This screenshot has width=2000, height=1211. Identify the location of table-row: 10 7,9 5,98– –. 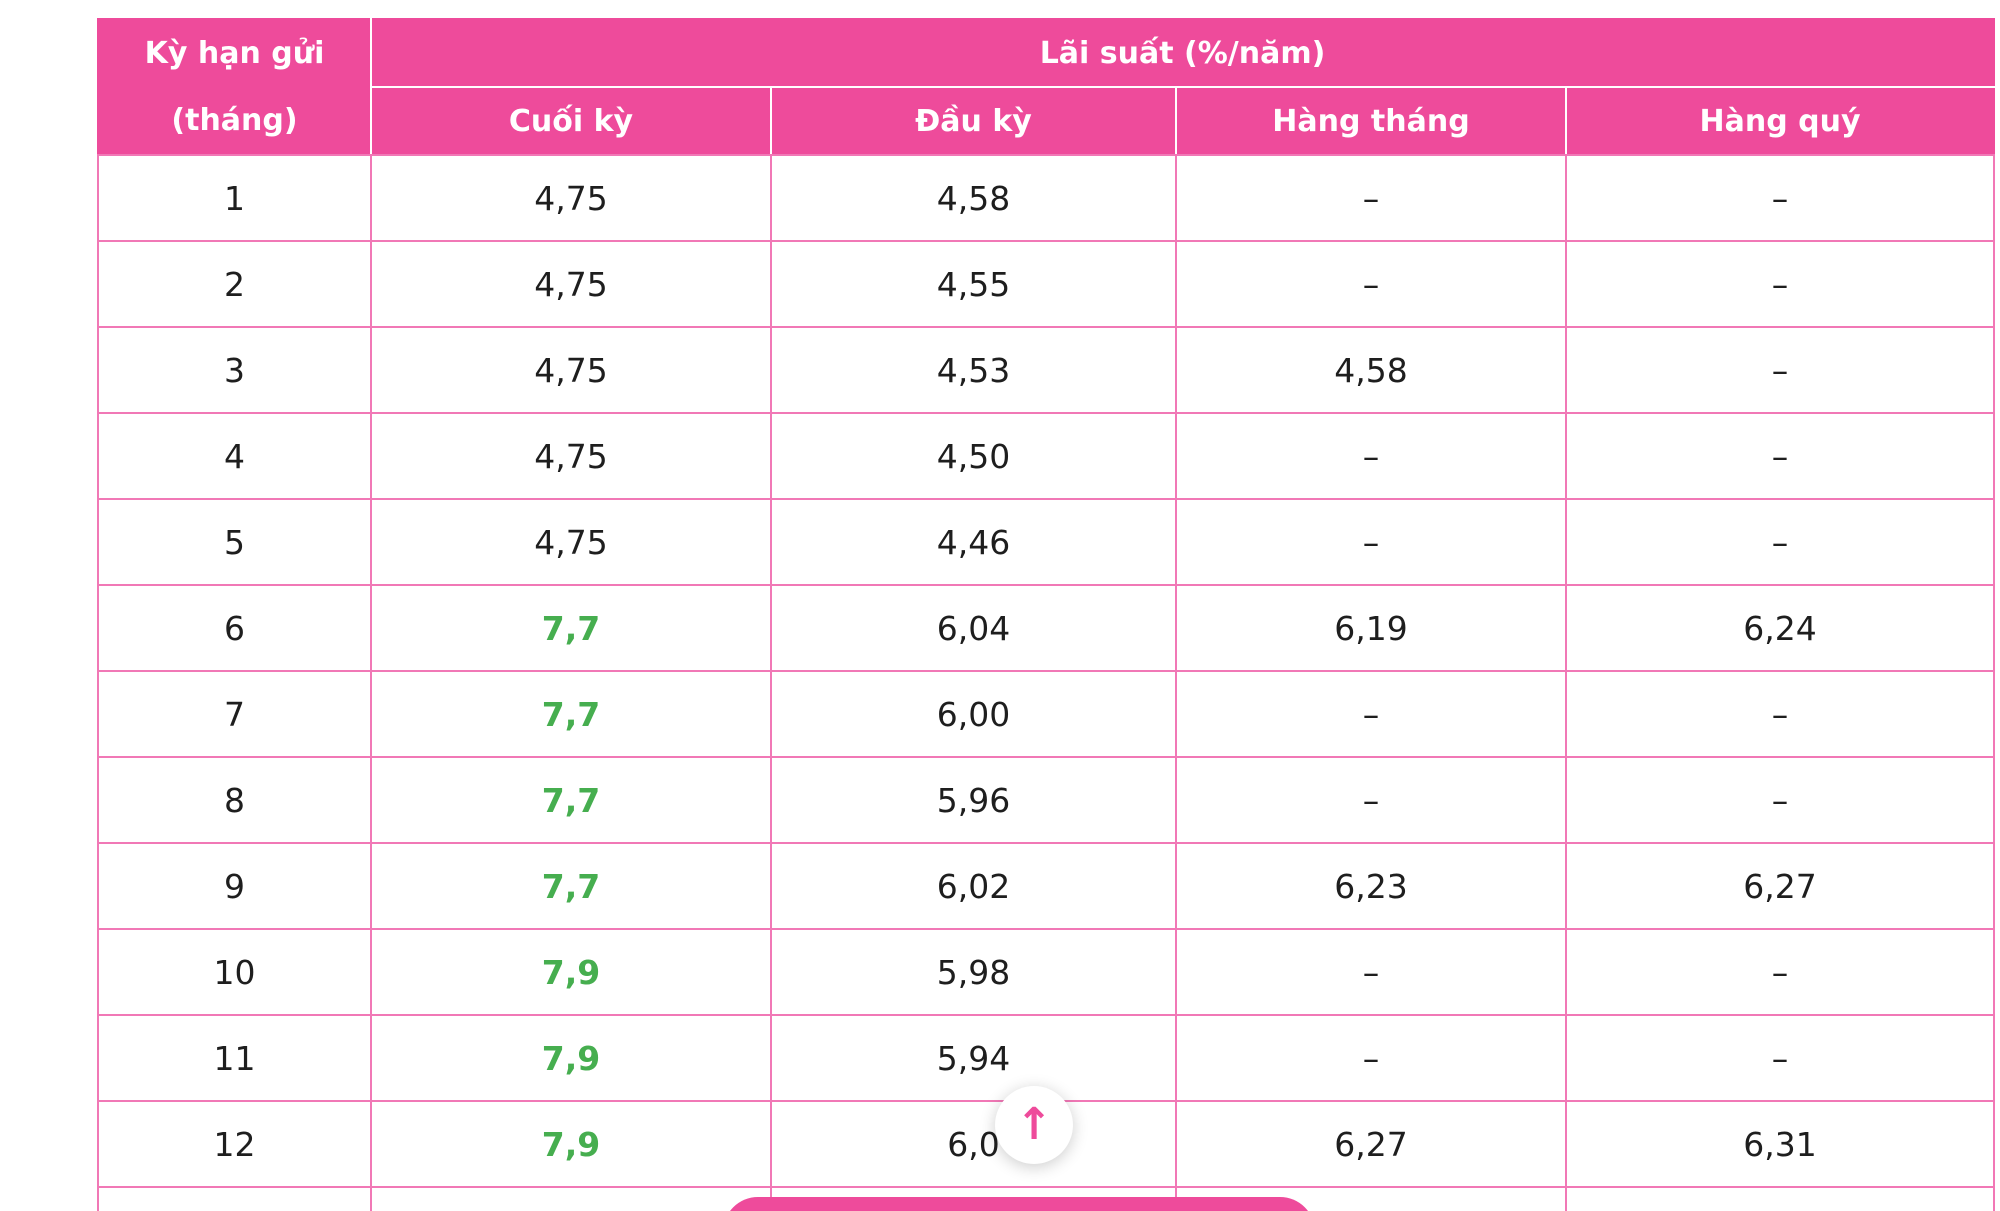
(1046, 972).